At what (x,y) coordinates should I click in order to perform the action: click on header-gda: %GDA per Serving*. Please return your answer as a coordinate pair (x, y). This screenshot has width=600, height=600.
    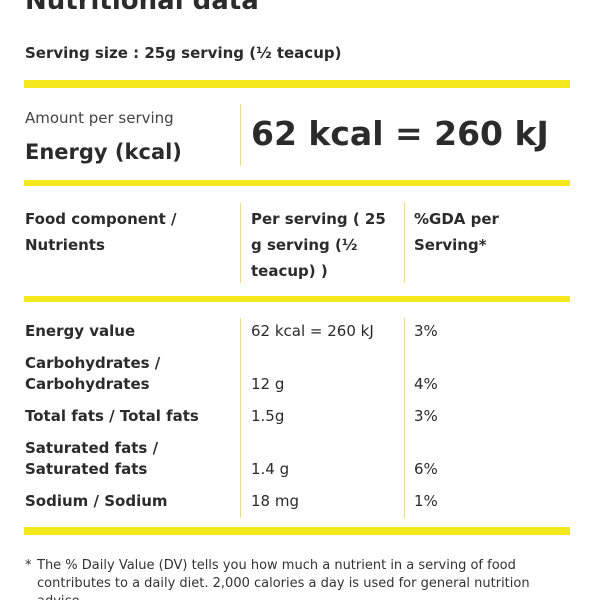
    Looking at the image, I should click on (456, 232).